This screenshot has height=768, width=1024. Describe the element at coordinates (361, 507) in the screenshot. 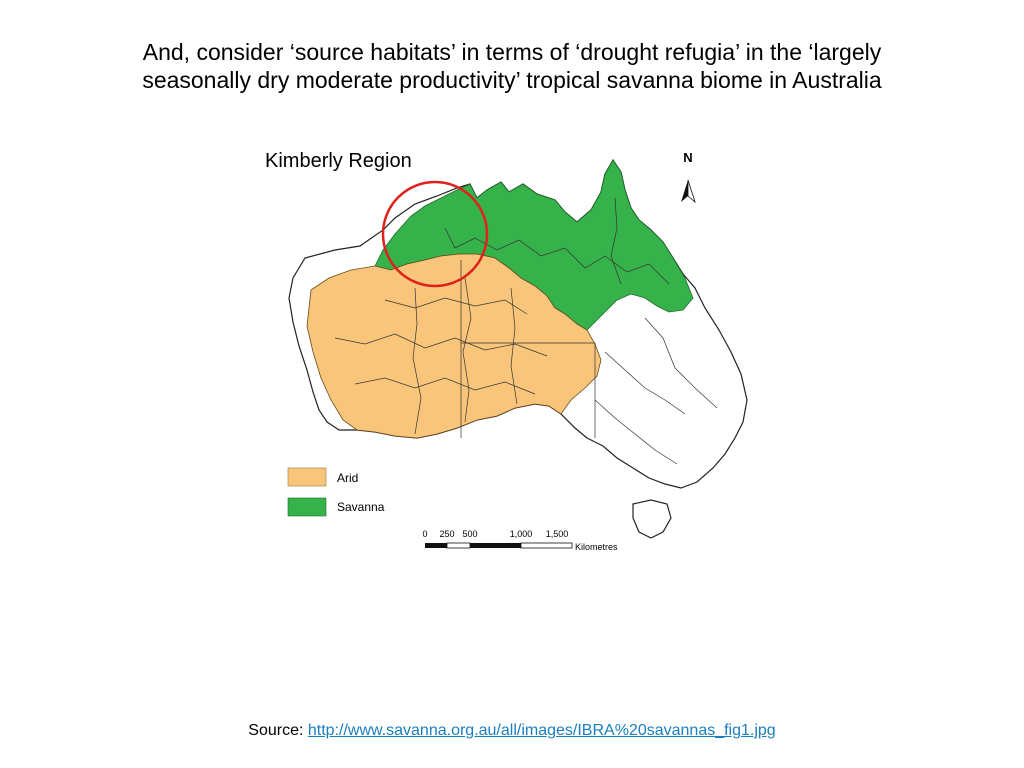

I see `legend-label-savanna: Savanna` at that location.